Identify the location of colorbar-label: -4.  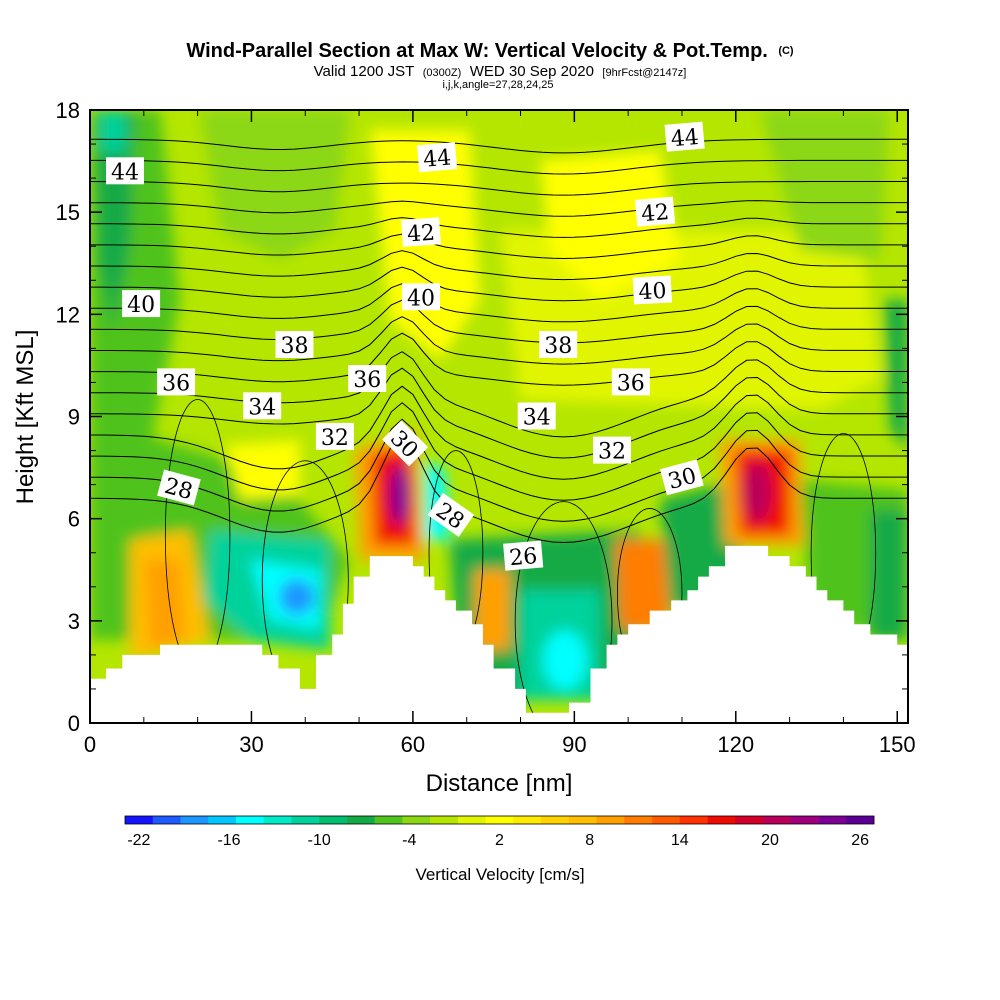
(409, 840).